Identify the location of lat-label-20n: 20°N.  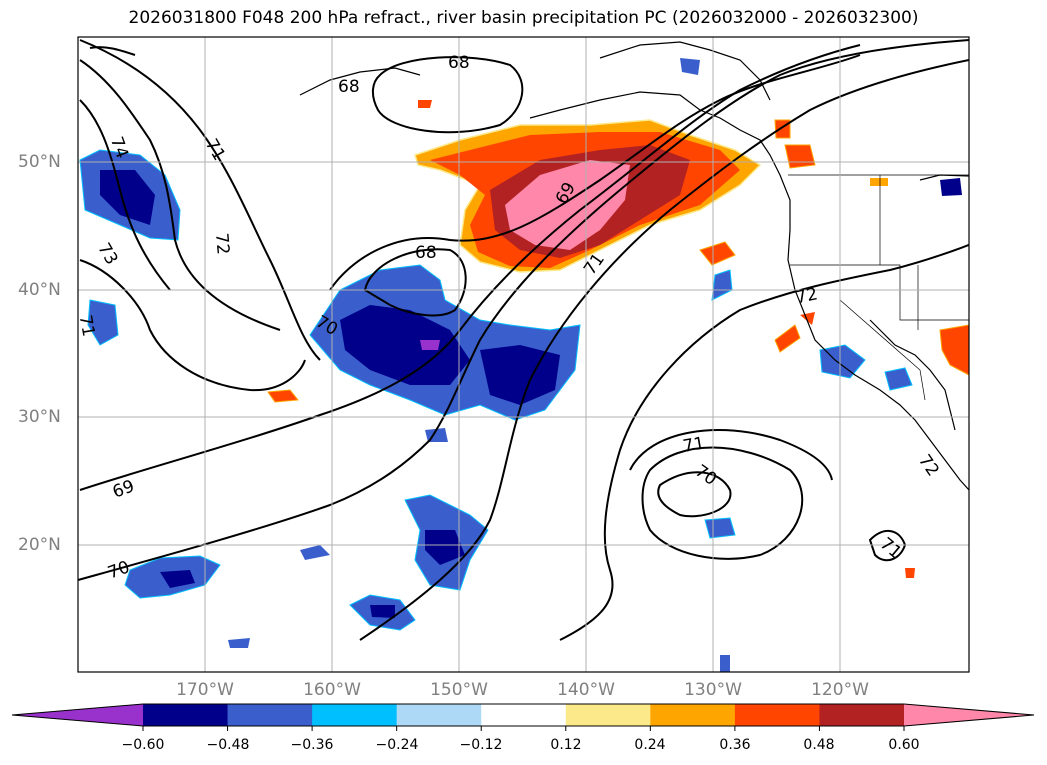
(39, 545).